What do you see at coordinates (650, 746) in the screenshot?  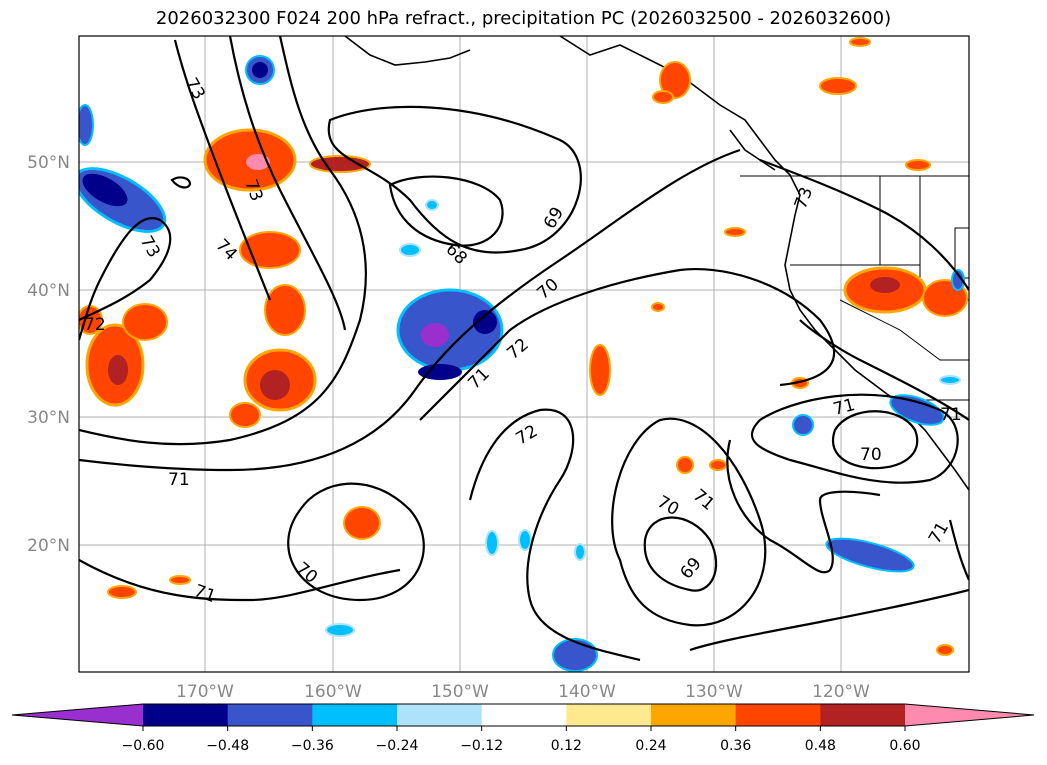 I see `colorbar-tick-label: 0.24` at bounding box center [650, 746].